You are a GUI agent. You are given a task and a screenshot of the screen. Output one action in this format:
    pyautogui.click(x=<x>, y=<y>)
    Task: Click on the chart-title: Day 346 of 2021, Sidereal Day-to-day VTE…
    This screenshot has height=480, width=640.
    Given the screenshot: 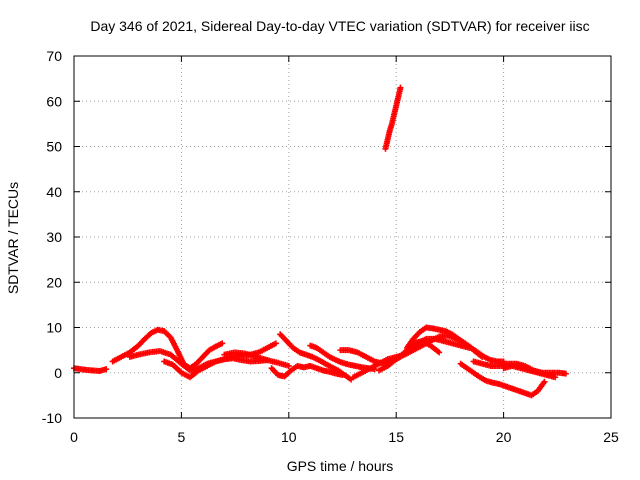 What is the action you would take?
    pyautogui.click(x=339, y=26)
    